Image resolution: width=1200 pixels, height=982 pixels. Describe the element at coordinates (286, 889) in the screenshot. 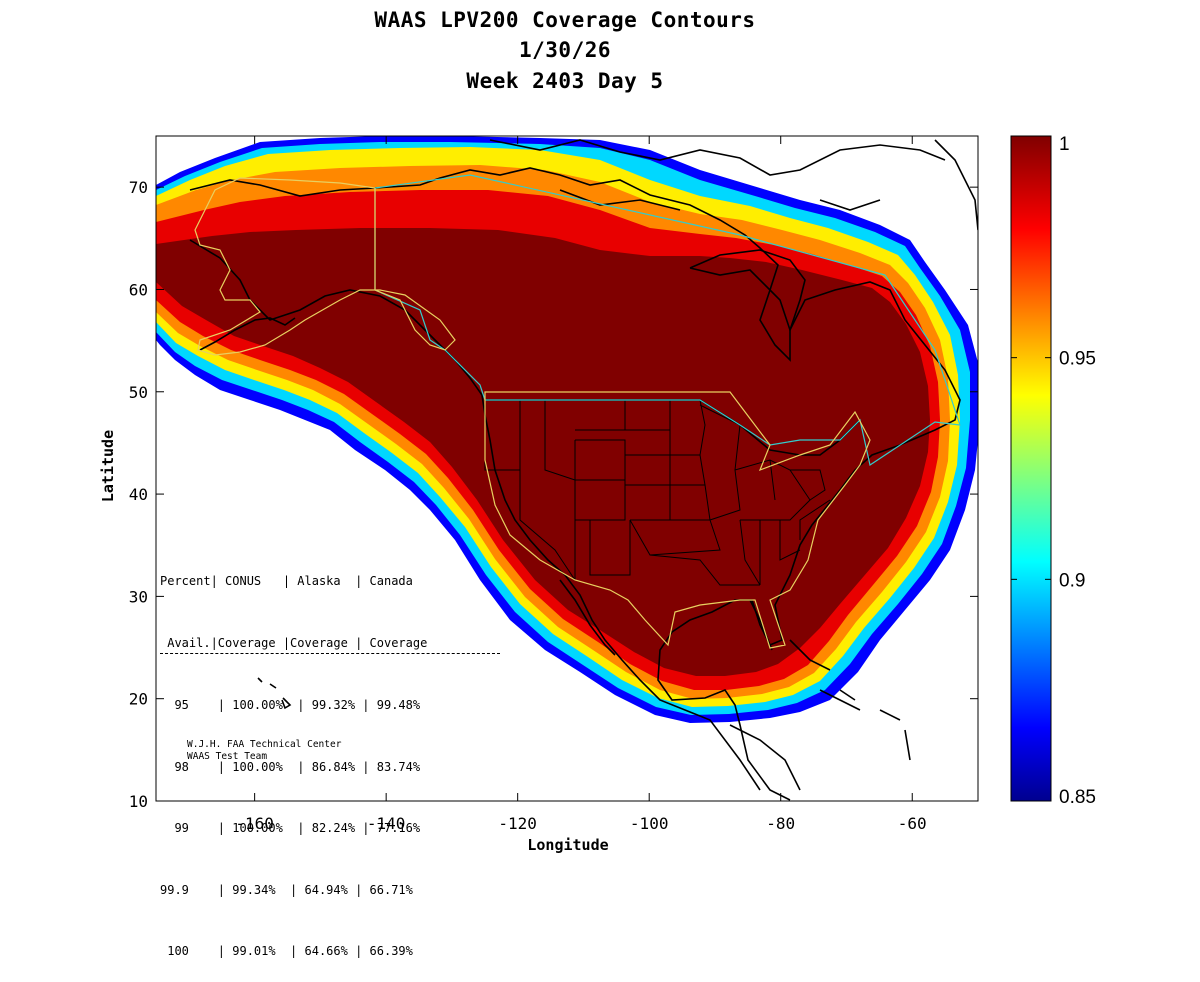

I see `stats-row: 99.9 | 99.34% | 64.94% | 66.71%` at that location.